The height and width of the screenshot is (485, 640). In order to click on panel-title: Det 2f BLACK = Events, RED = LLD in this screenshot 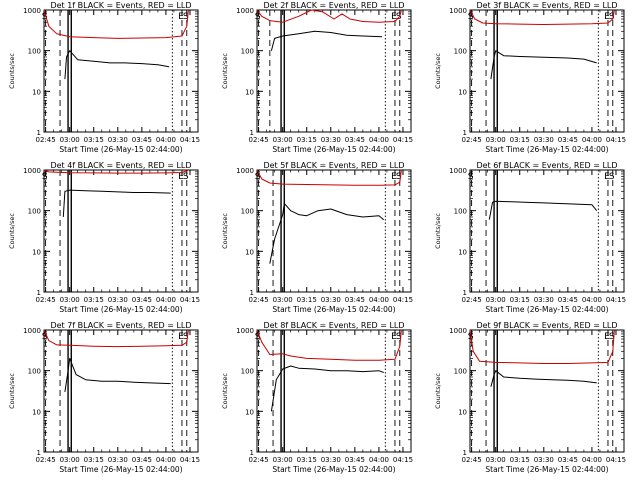, I will do `click(333, 5)`.